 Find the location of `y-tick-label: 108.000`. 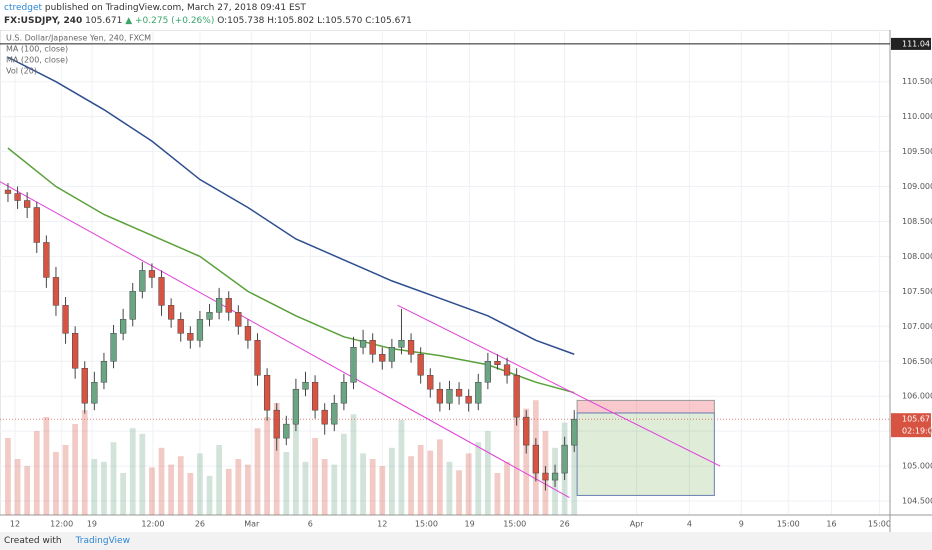

y-tick-label: 108.000 is located at coordinates (917, 256).